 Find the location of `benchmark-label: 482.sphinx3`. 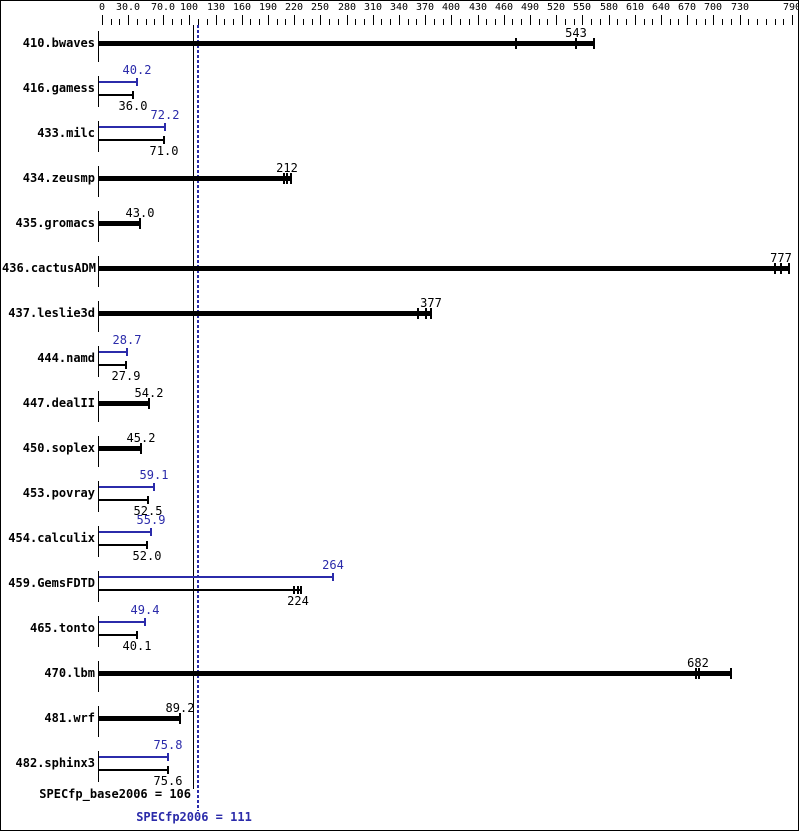

benchmark-label: 482.sphinx3 is located at coordinates (55, 763).